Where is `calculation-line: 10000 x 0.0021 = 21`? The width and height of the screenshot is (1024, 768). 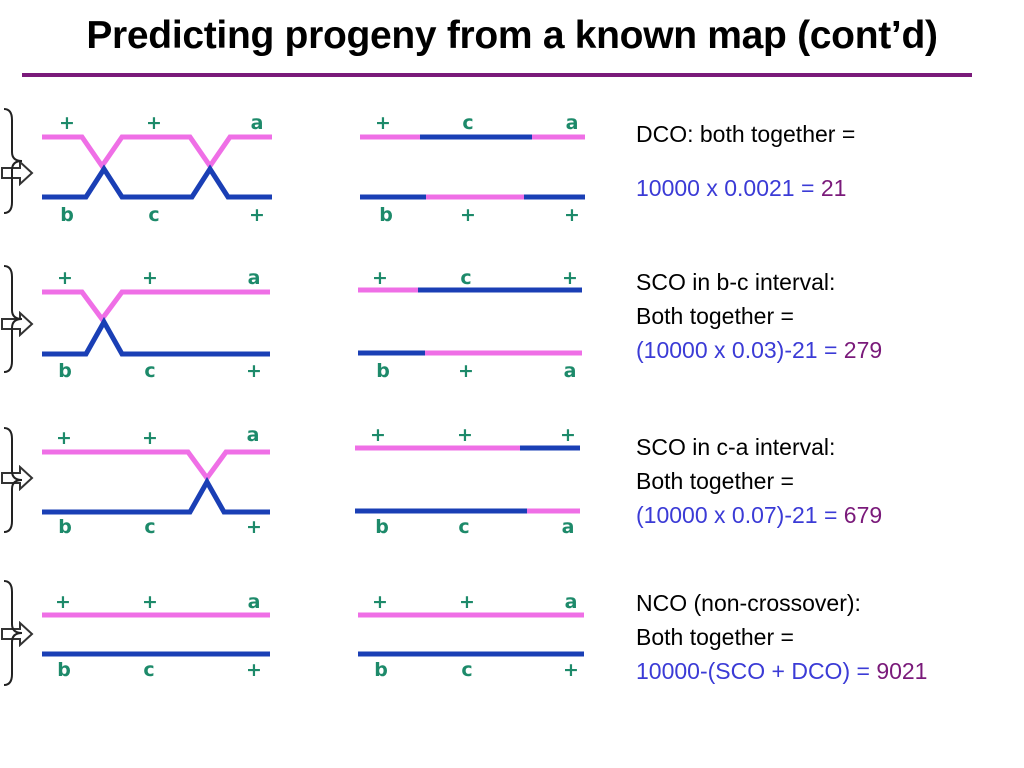
calculation-line: 10000 x 0.0021 = 21 is located at coordinates (745, 188).